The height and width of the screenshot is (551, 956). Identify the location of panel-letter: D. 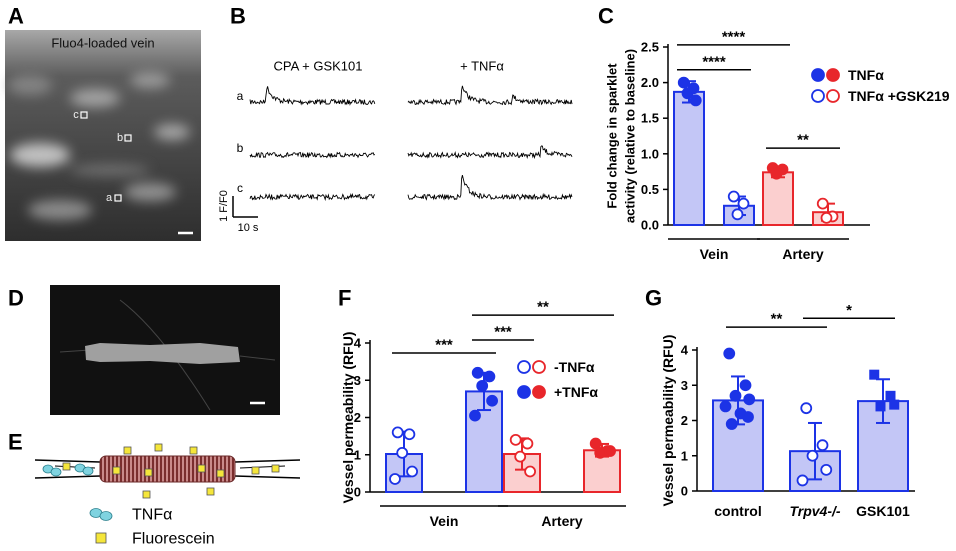
(16, 298).